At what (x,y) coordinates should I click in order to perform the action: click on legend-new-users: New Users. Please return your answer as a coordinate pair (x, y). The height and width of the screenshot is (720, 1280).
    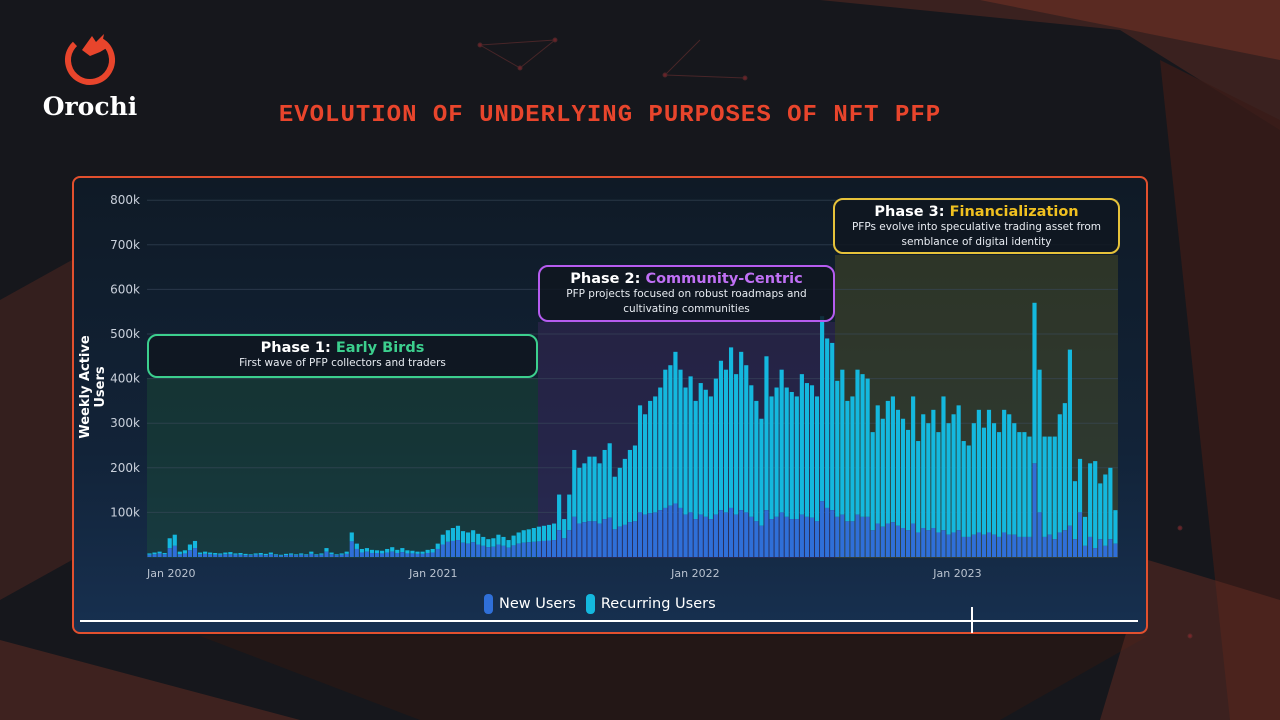
    Looking at the image, I should click on (530, 604).